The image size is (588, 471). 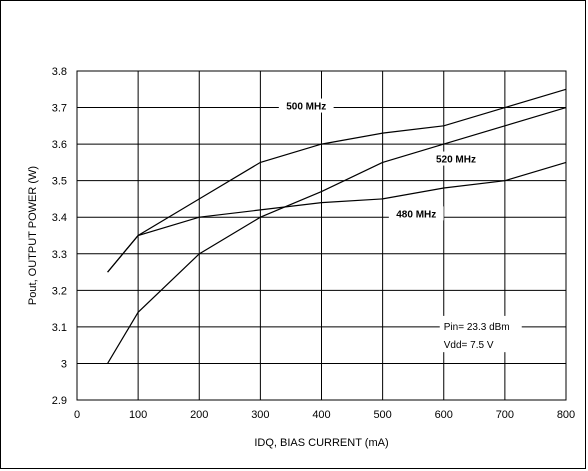 I want to click on series-label: 520 MHz, so click(x=456, y=160).